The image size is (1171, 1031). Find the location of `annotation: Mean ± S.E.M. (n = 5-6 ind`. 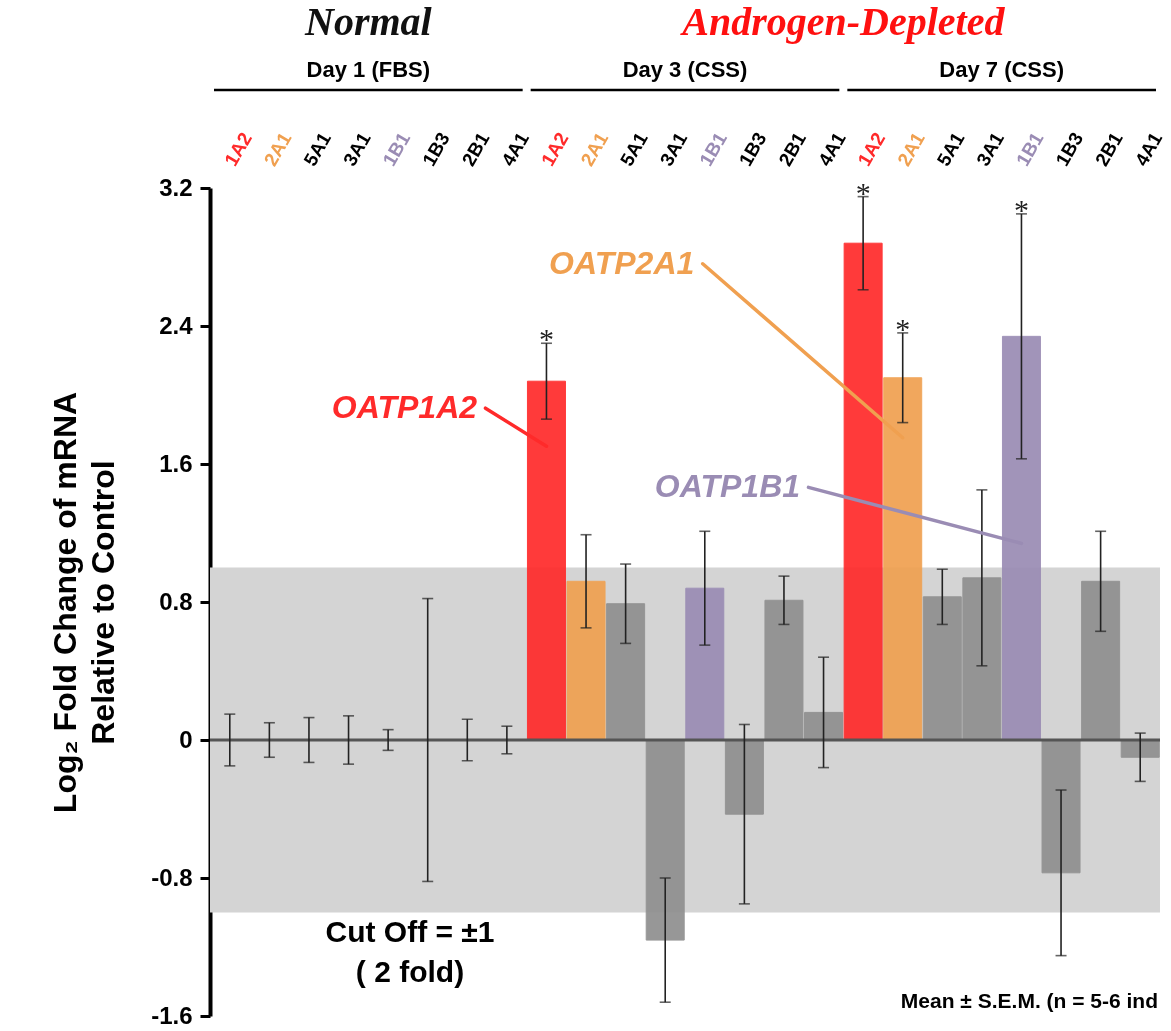

annotation: Mean ± S.E.M. (n = 5-6 ind is located at coordinates (1029, 1000).